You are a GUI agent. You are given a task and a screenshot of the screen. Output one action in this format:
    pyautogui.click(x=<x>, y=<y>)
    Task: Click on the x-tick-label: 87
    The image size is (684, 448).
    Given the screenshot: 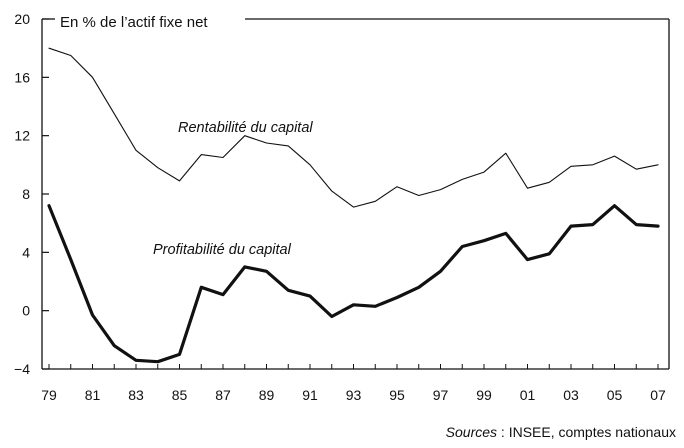 What is the action you would take?
    pyautogui.click(x=223, y=395)
    